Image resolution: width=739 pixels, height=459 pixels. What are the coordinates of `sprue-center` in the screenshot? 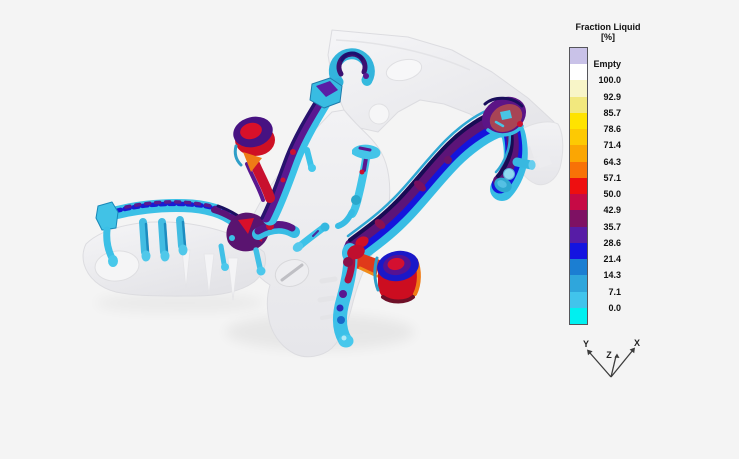 It's located at (336, 198).